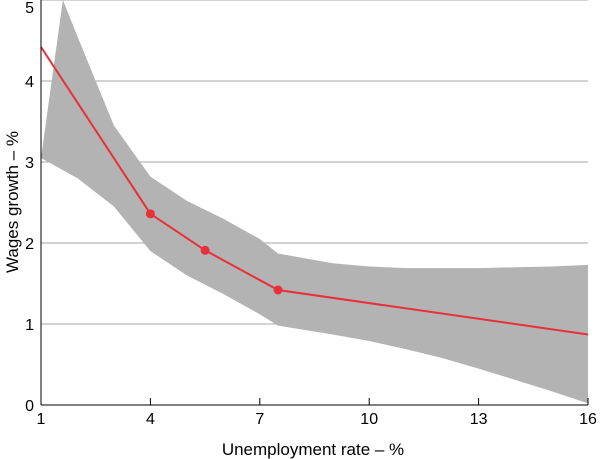 The image size is (600, 459). Describe the element at coordinates (29, 244) in the screenshot. I see `y-tick-label-2: 2` at that location.